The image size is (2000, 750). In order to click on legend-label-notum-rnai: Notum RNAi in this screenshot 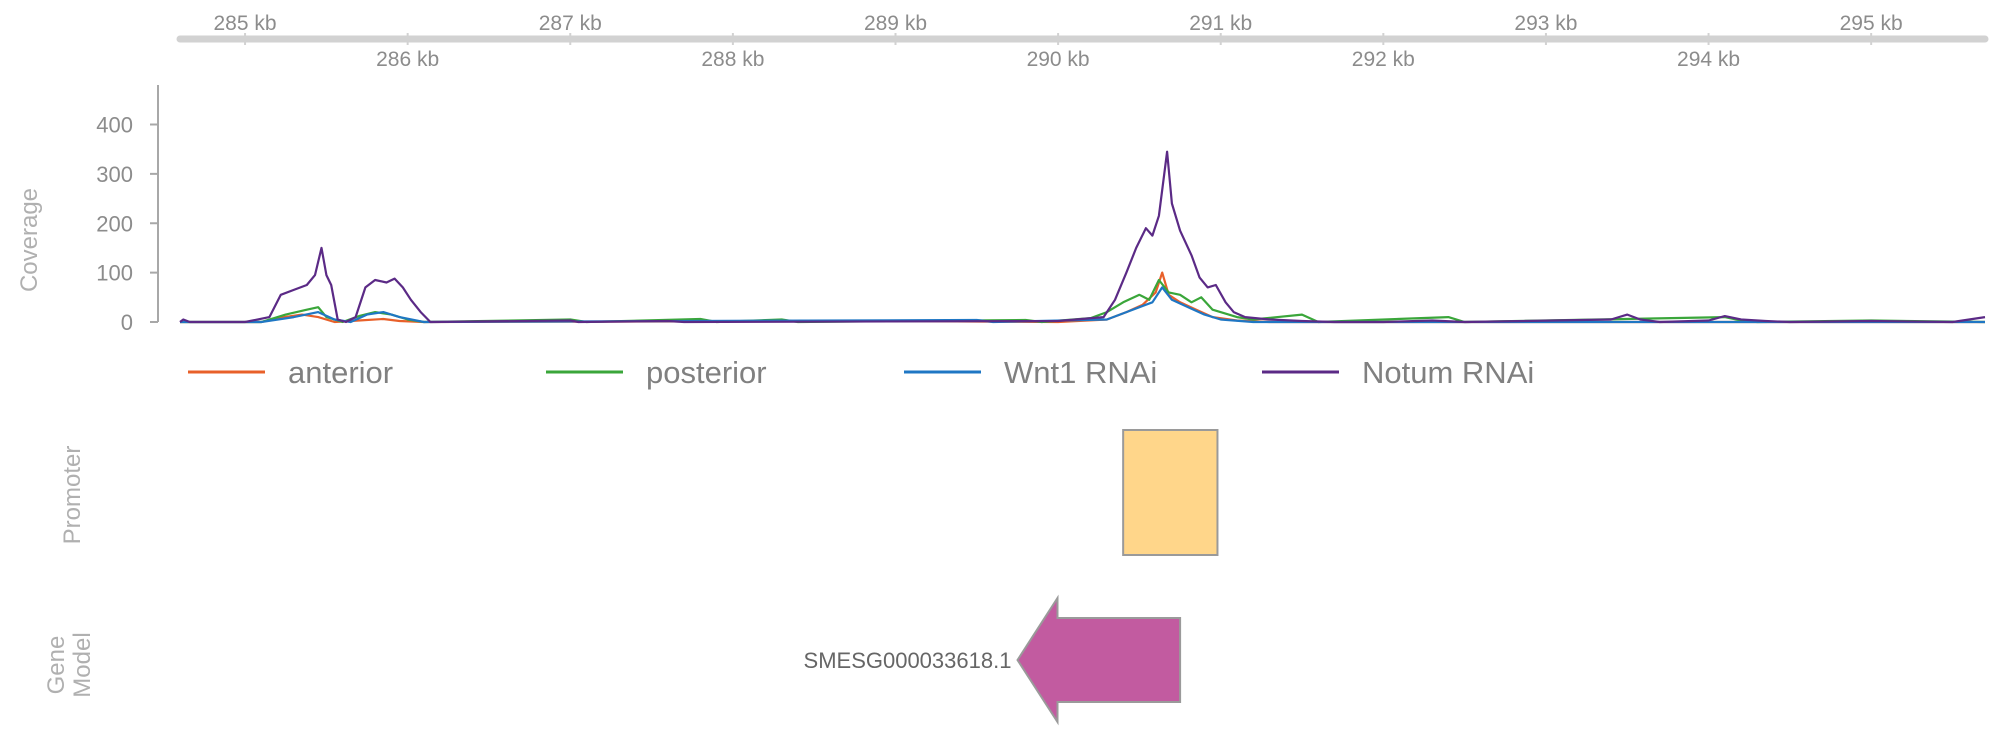, I will do `click(1448, 372)`.